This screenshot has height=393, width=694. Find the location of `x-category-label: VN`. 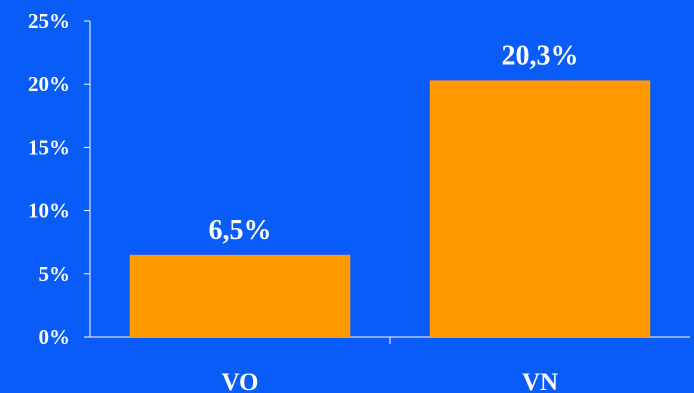

x-category-label: VN is located at coordinates (540, 381).